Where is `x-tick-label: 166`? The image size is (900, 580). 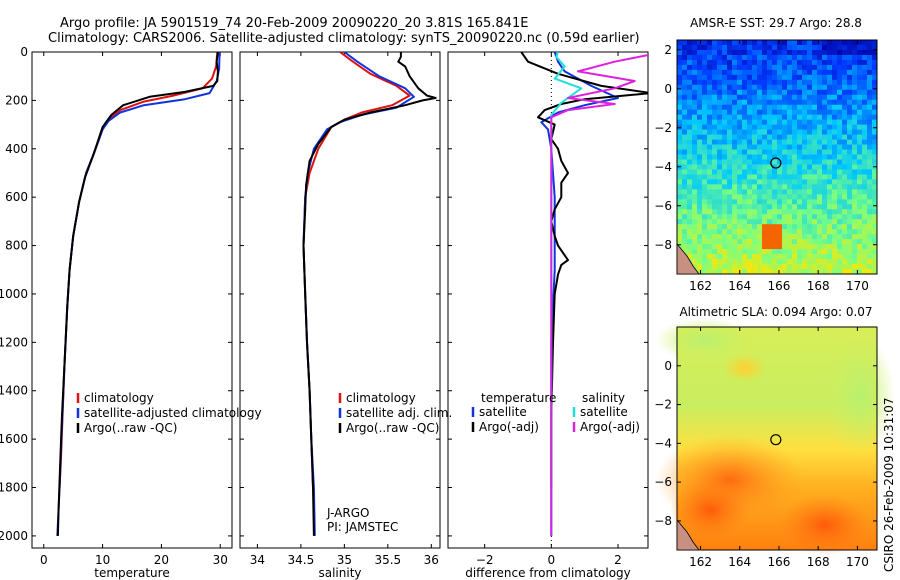
x-tick-label: 166 is located at coordinates (779, 562).